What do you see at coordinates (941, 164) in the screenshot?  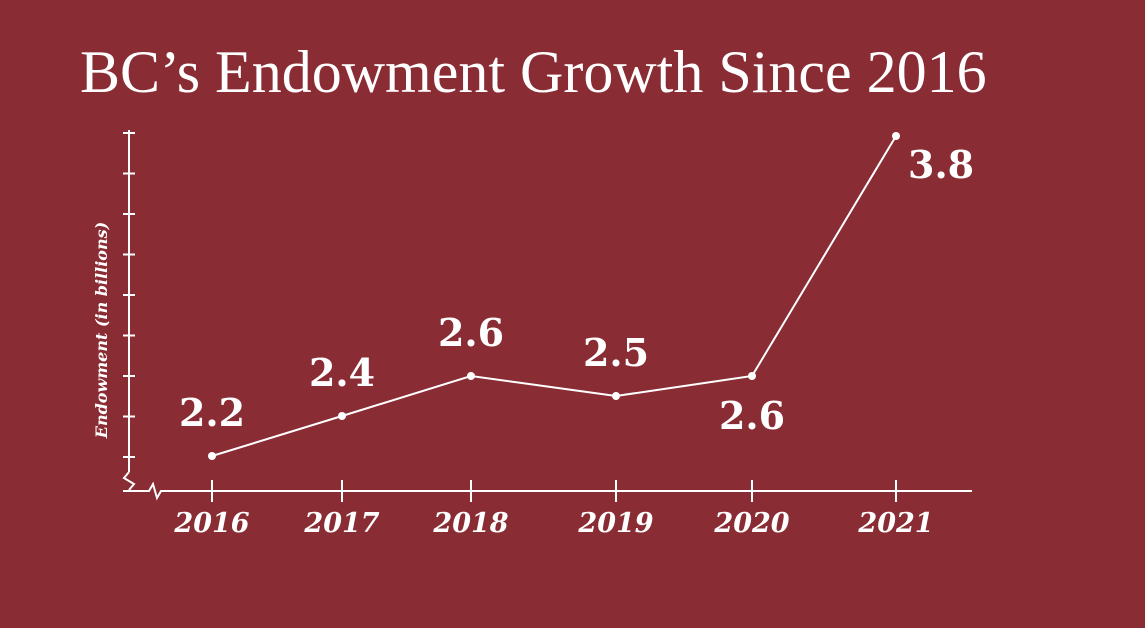 I see `data-label: 3.8` at bounding box center [941, 164].